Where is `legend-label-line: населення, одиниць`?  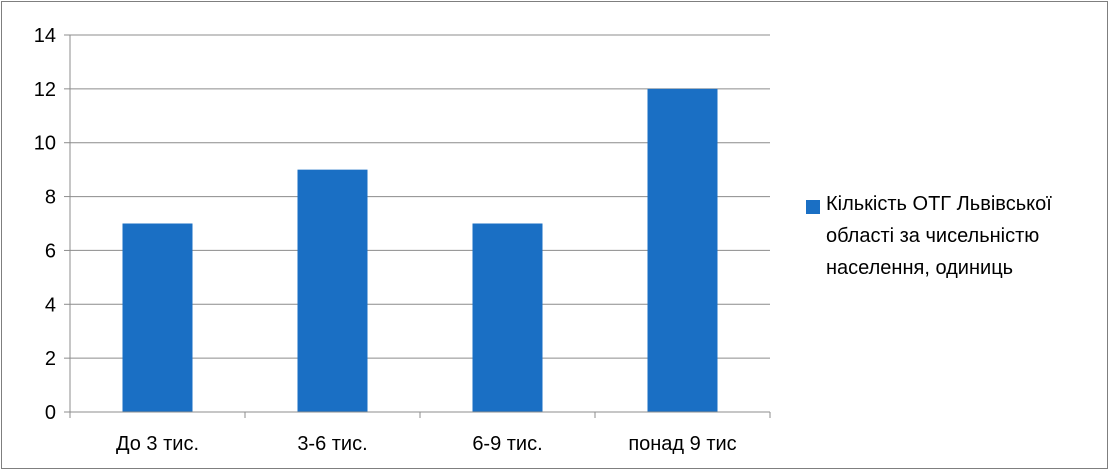
legend-label-line: населення, одиниць is located at coordinates (920, 268).